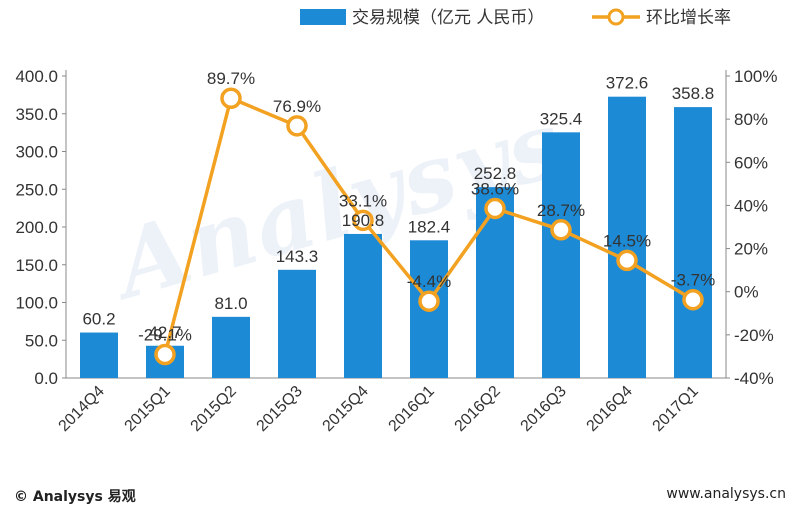  I want to click on y-left-tick-label: 250.0, so click(36, 189).